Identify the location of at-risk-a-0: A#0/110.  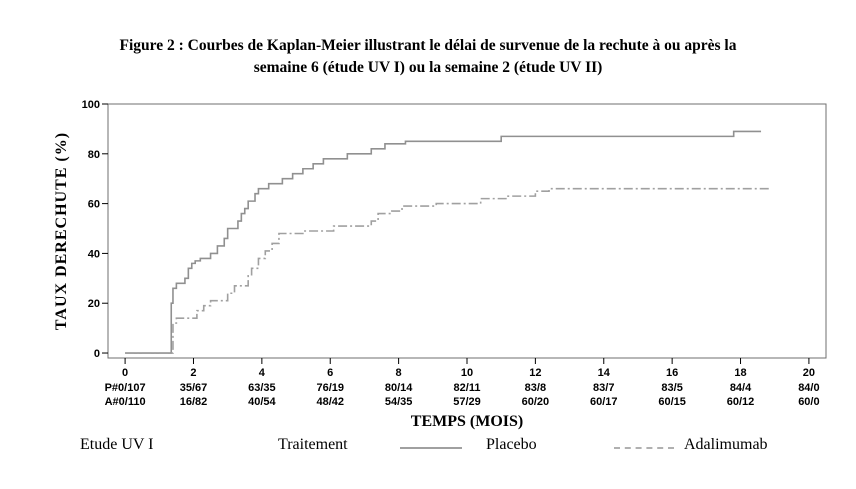
(125, 402).